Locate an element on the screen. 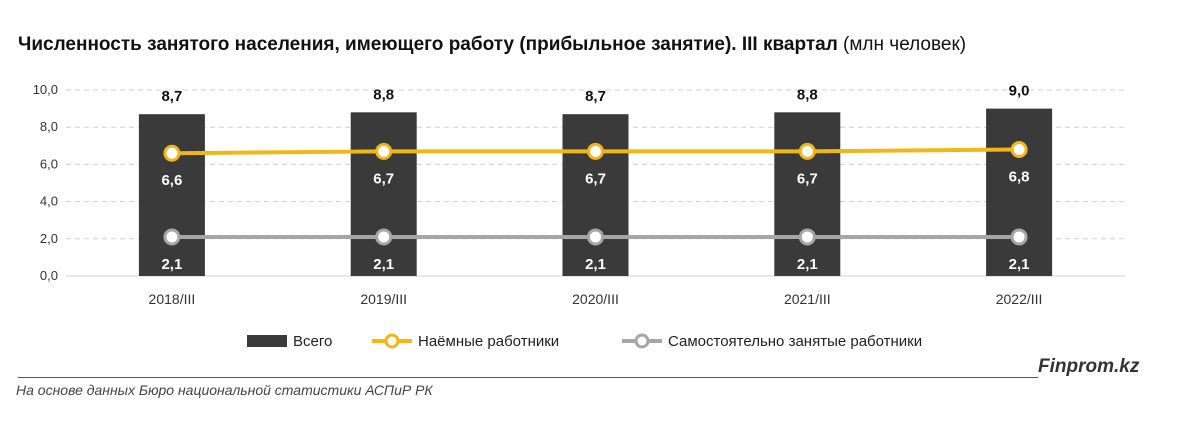 The image size is (1200, 429). y-tick-label: 2,0 is located at coordinates (49, 238).